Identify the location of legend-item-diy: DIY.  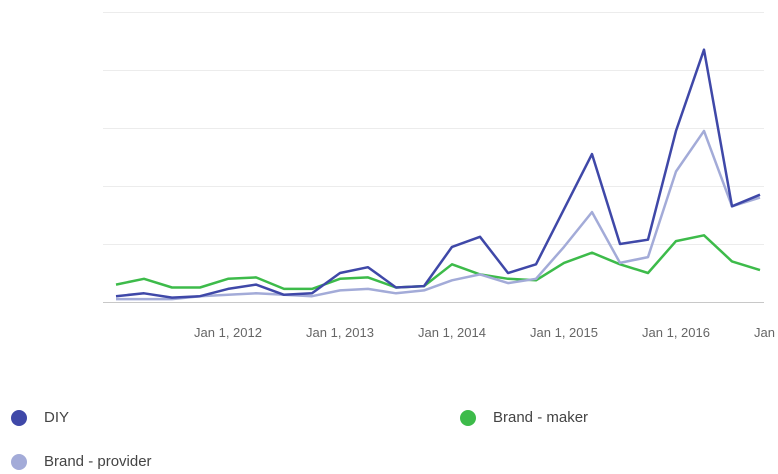
(40, 417).